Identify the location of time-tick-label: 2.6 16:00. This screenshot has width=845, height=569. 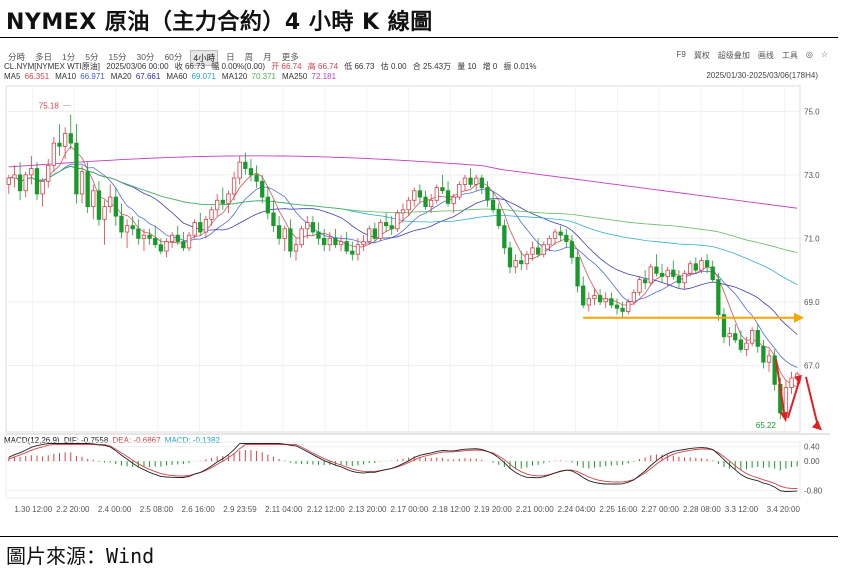
(199, 509).